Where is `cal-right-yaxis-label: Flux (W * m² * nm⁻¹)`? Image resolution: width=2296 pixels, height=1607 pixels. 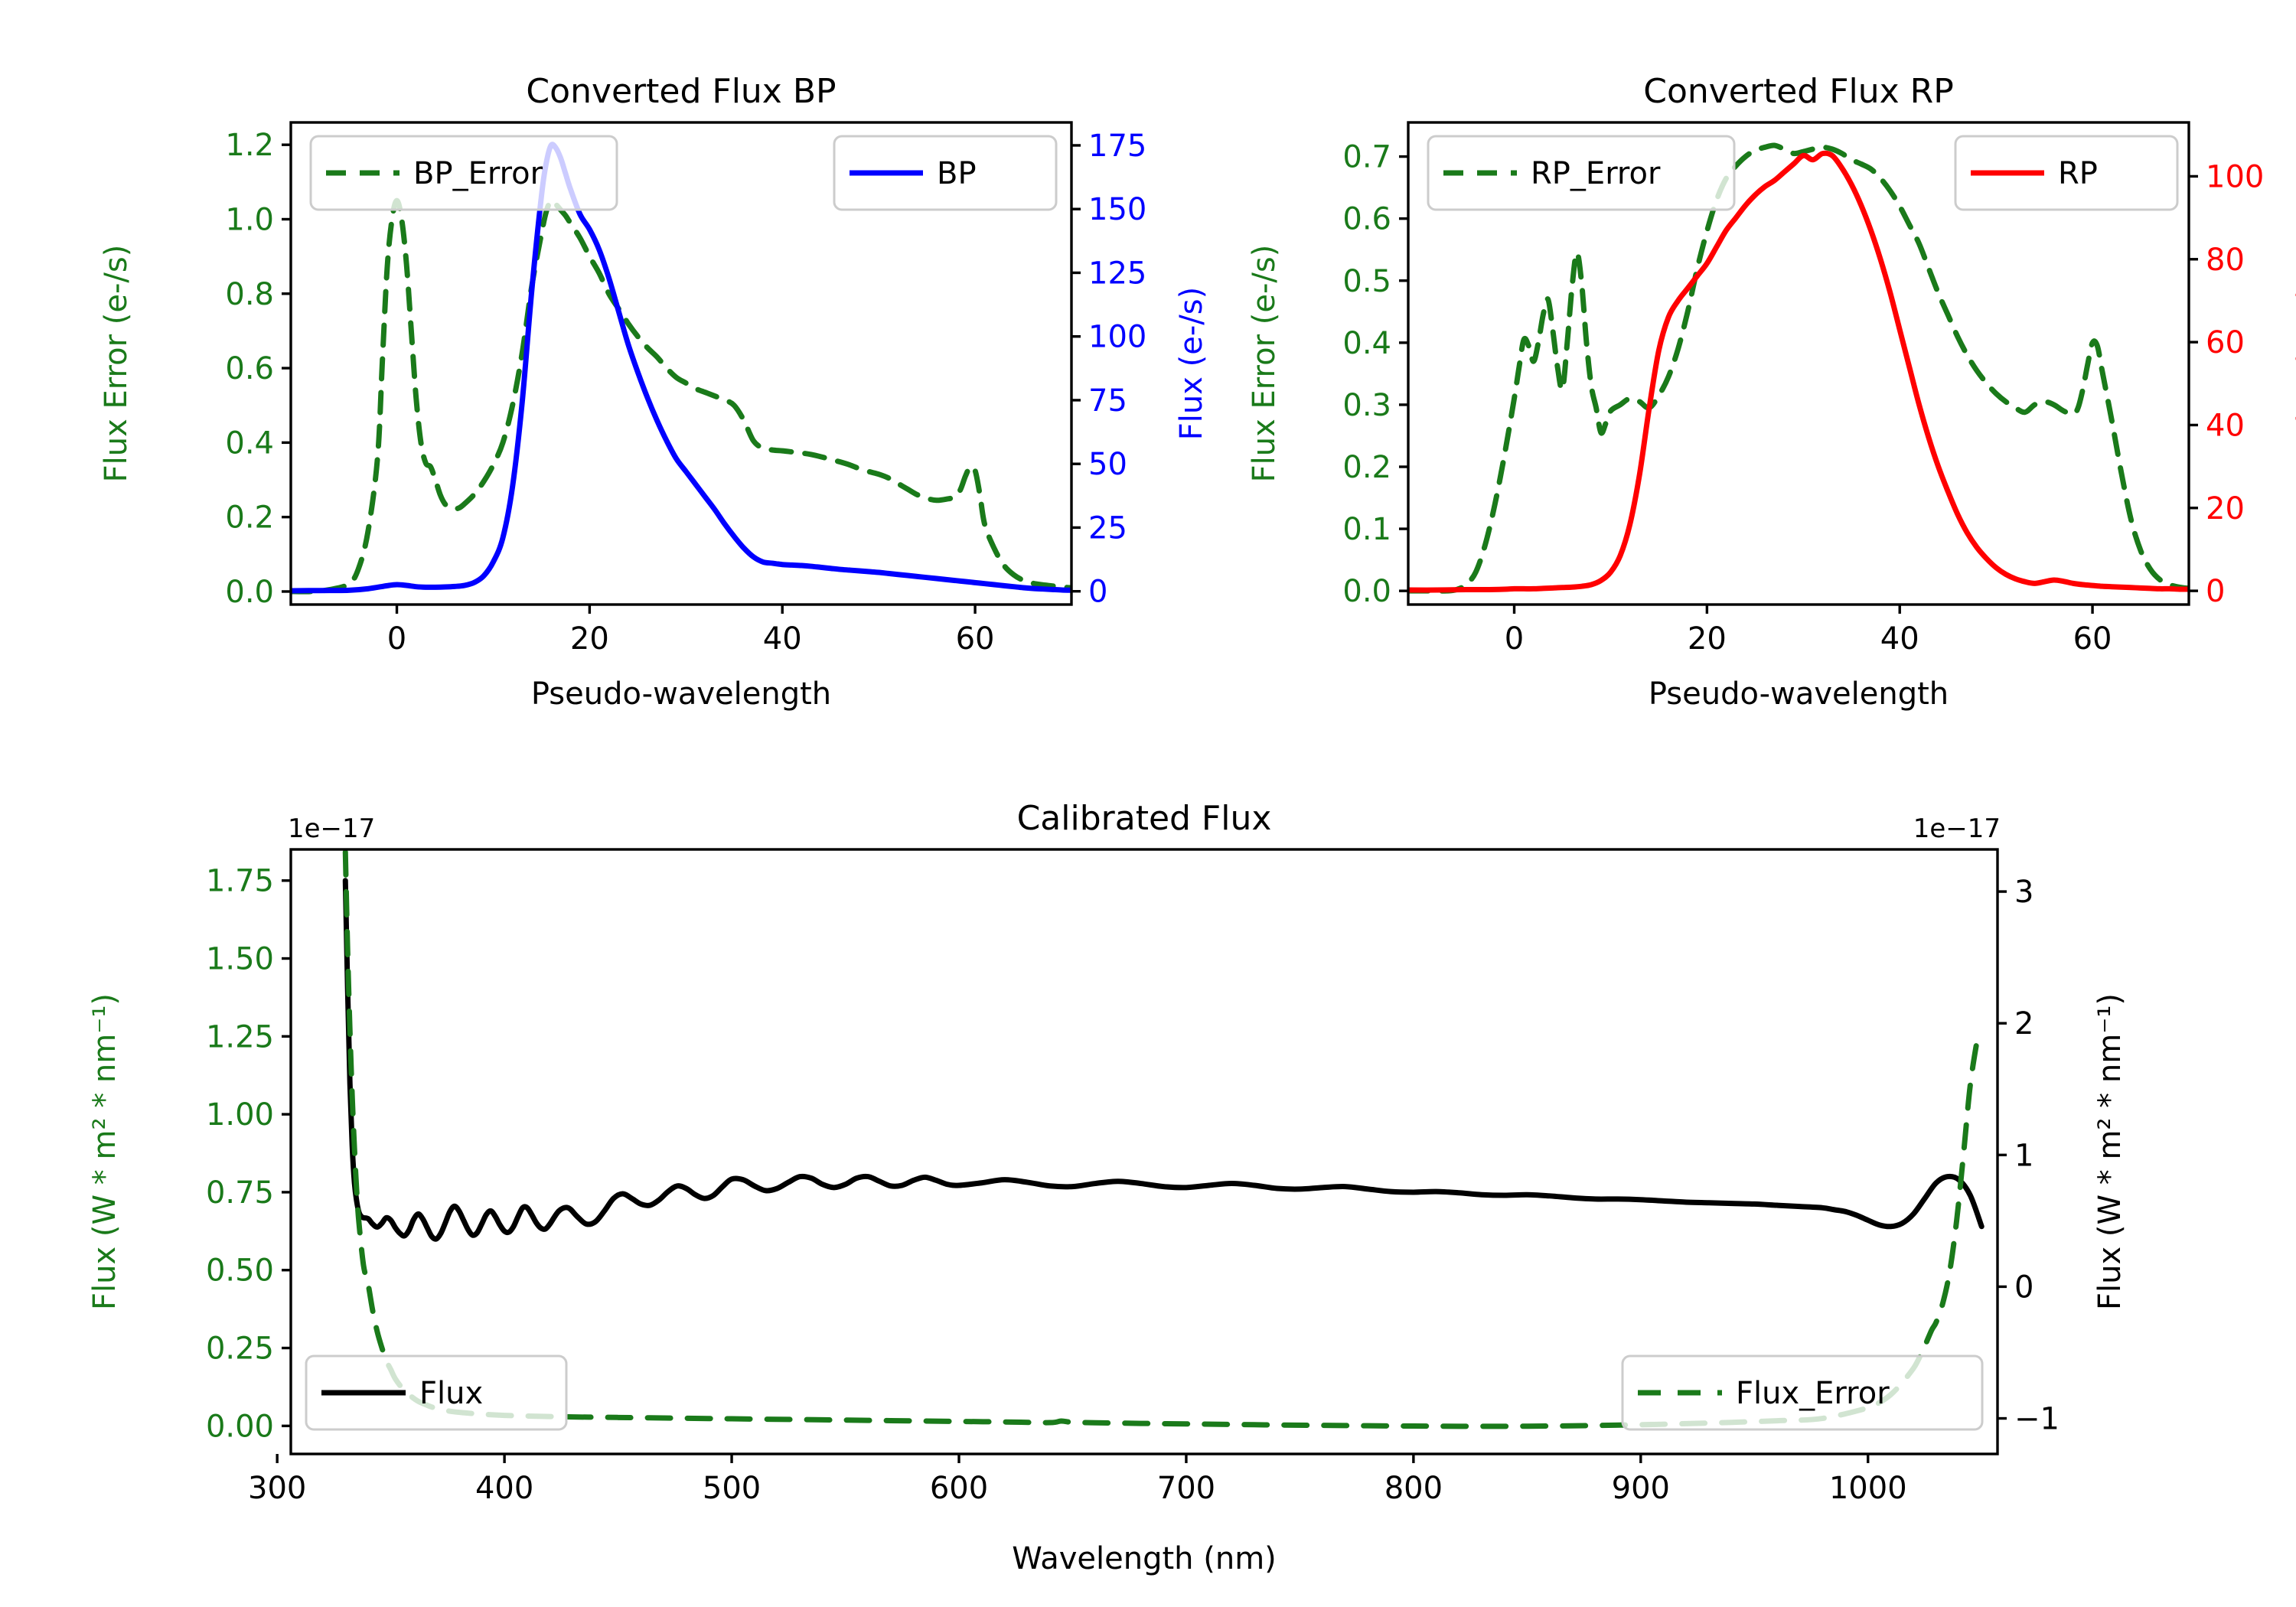 cal-right-yaxis-label: Flux (W * m² * nm⁻¹) is located at coordinates (2110, 1151).